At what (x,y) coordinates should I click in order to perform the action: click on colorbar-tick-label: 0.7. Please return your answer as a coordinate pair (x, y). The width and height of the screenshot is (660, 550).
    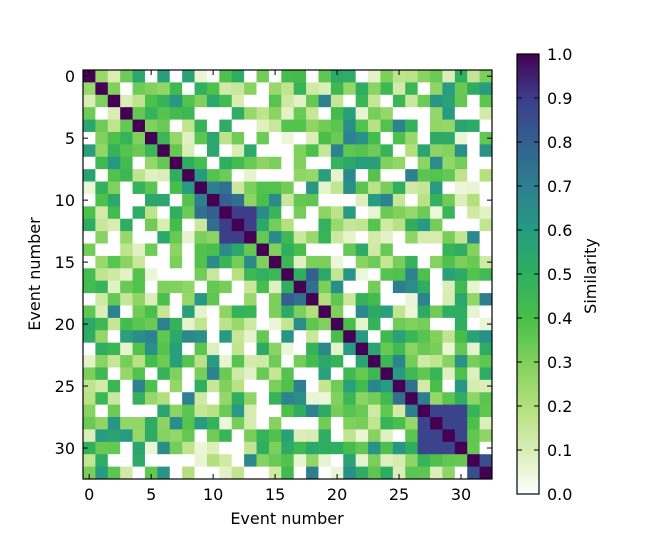
    Looking at the image, I should click on (559, 186).